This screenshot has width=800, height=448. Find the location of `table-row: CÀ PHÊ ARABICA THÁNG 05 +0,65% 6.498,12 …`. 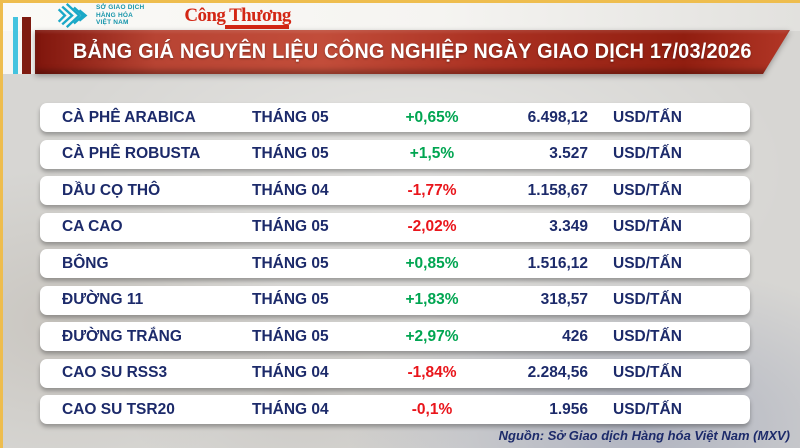

table-row: CÀ PHÊ ARABICA THÁNG 05 +0,65% 6.498,12 … is located at coordinates (395, 117).